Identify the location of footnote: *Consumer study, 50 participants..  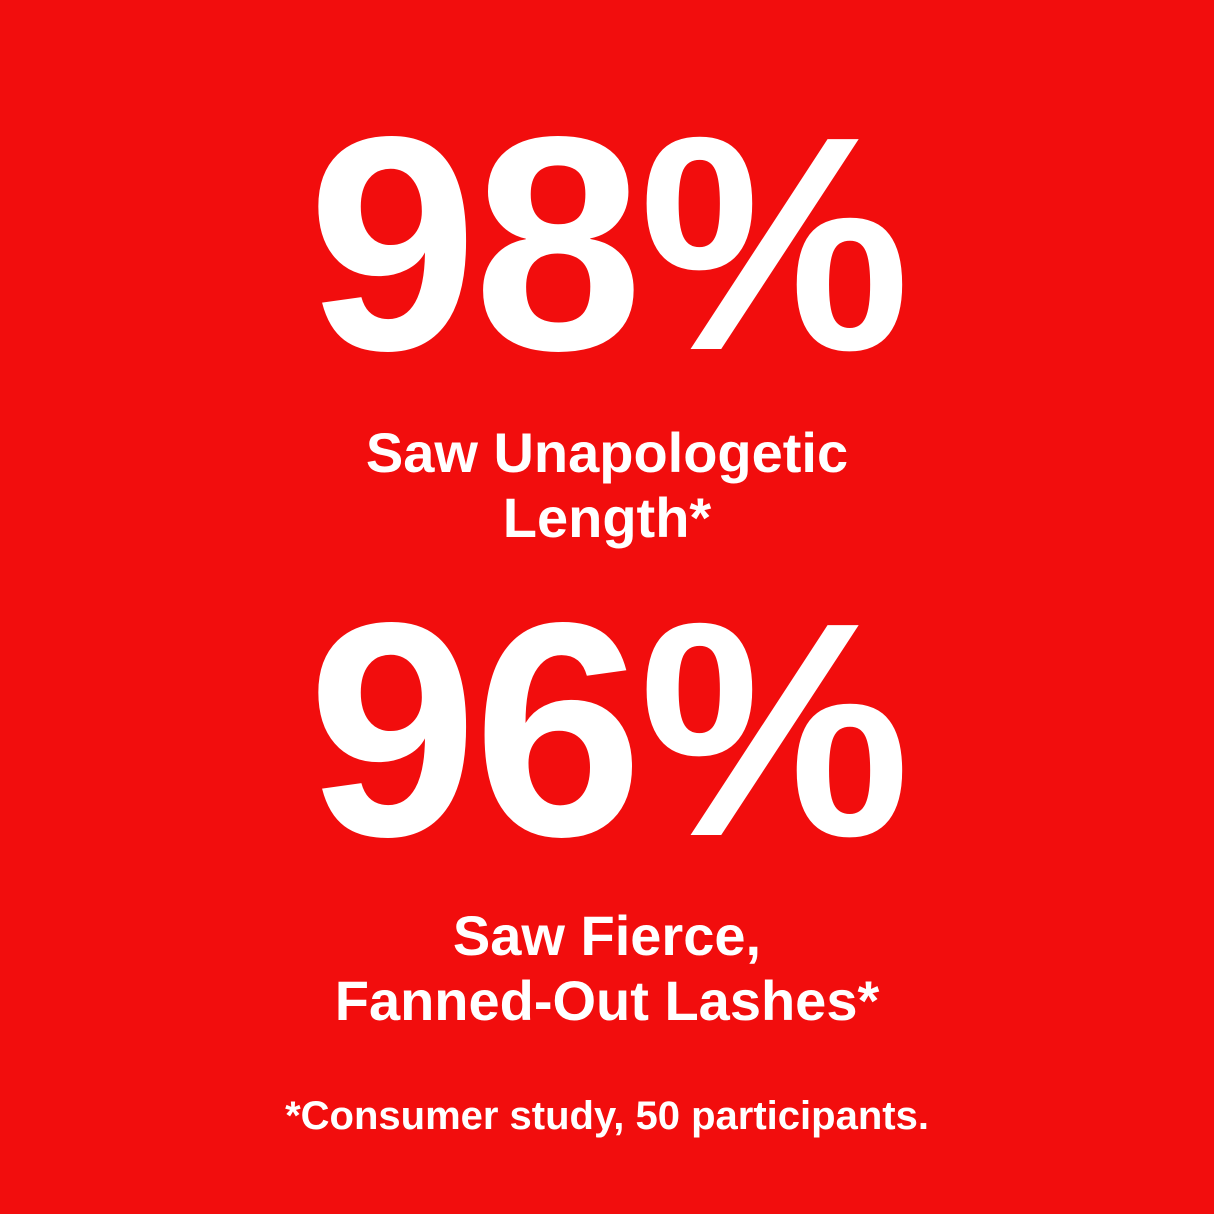
(607, 1116).